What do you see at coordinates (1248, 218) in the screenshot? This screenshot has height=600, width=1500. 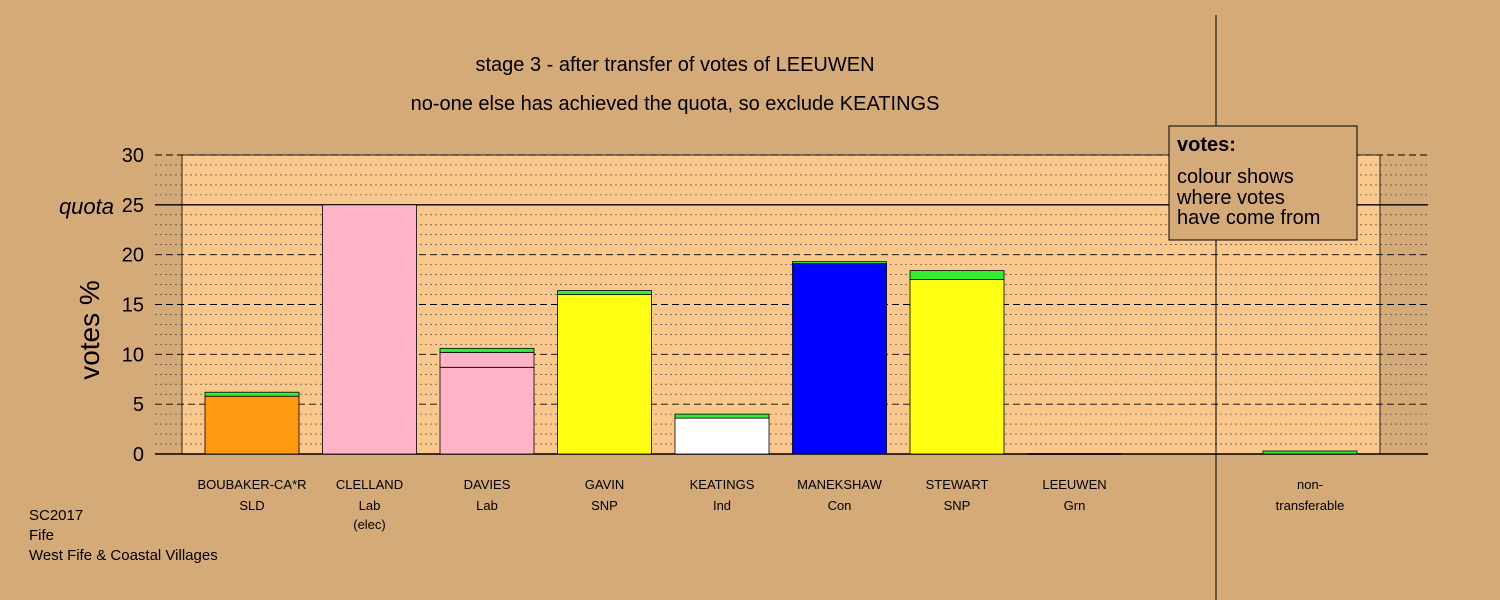 I see `legend-line-3: have come from` at bounding box center [1248, 218].